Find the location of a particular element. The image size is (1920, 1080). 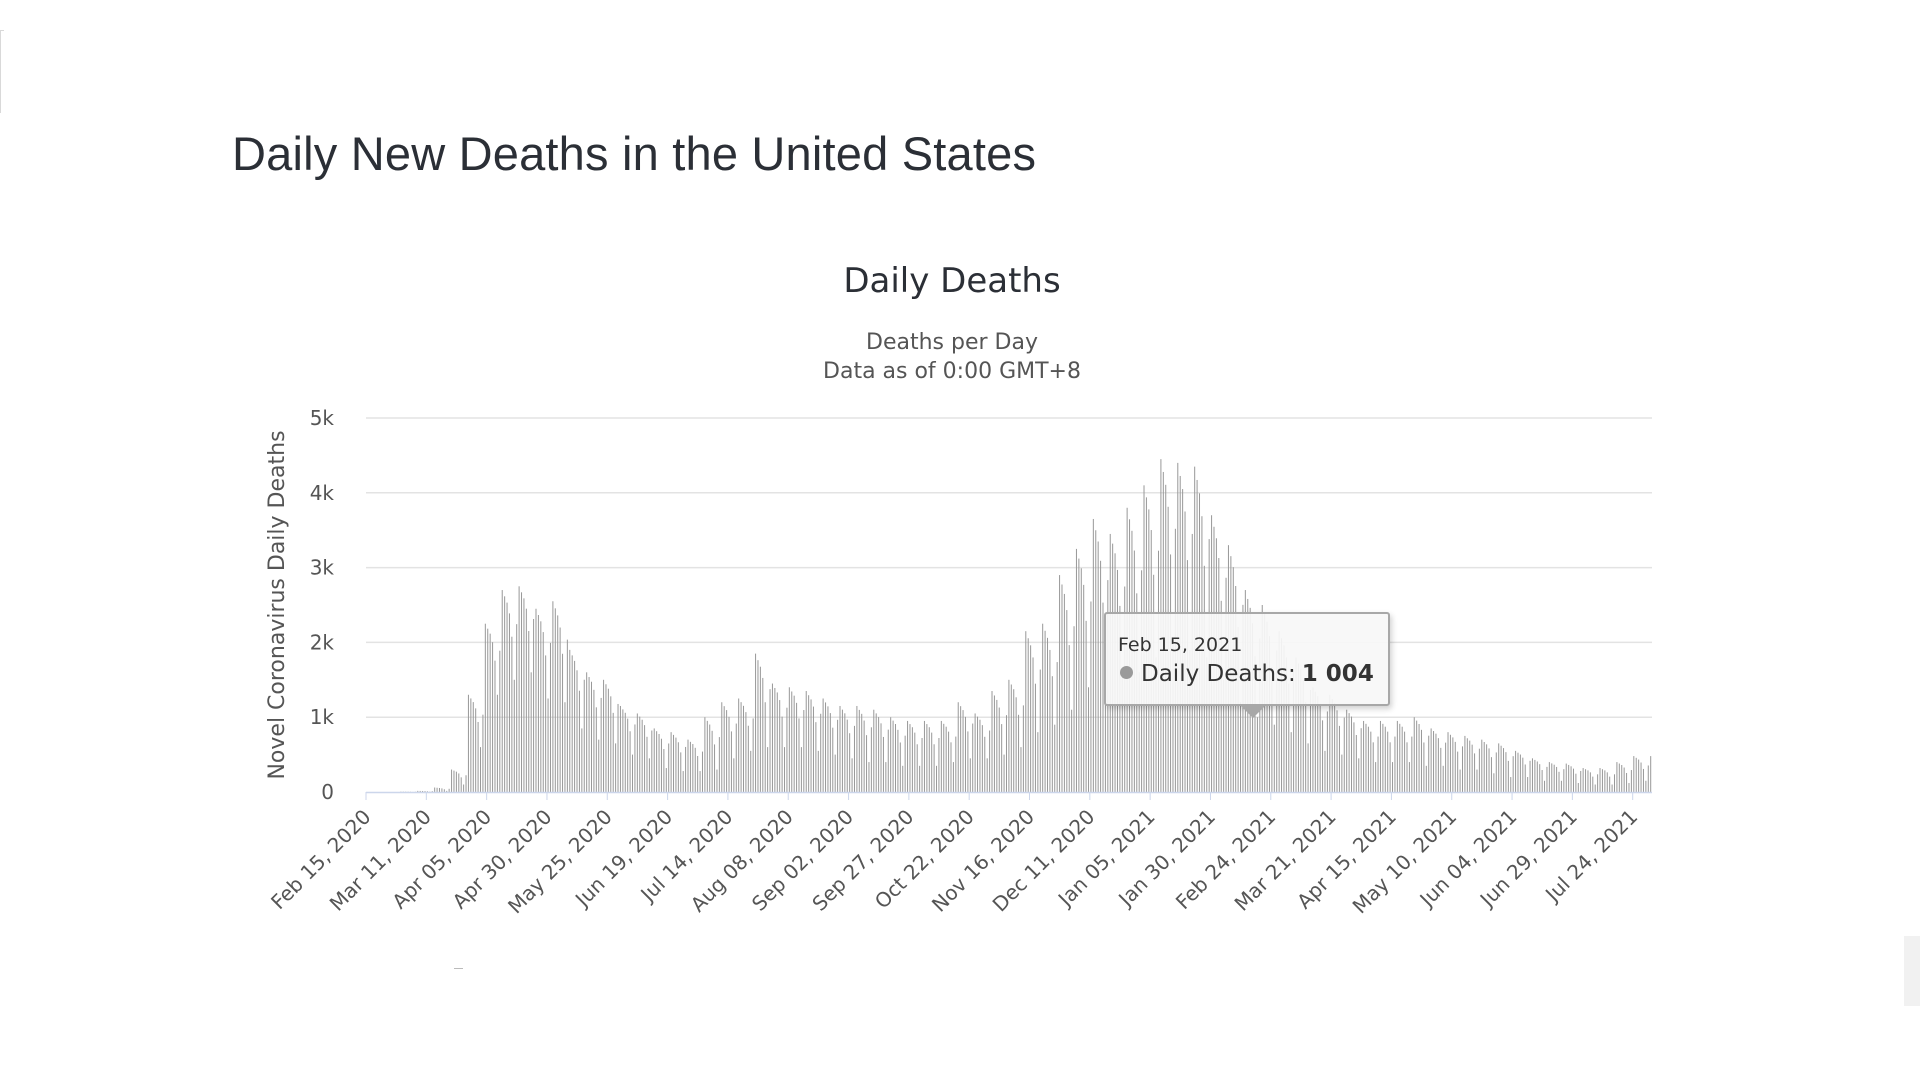

x-axis-ticks is located at coordinates (999, 796).